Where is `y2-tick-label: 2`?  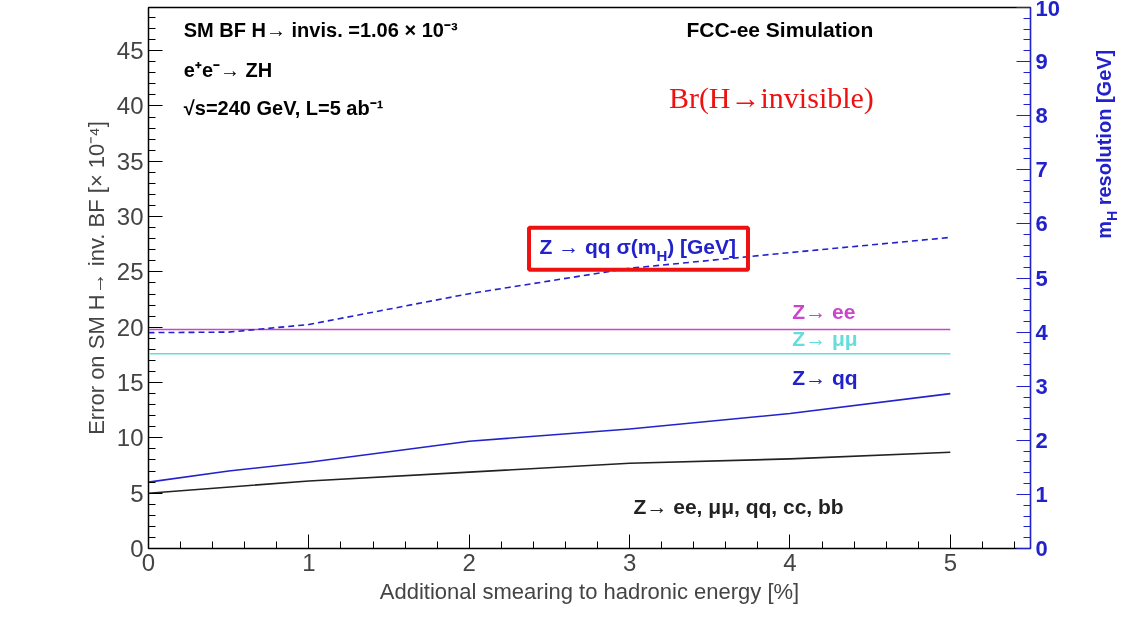
y2-tick-label: 2 is located at coordinates (1041, 440).